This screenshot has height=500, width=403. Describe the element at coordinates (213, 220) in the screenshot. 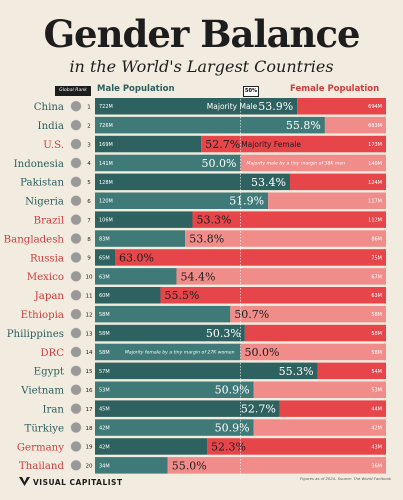

I see `percentage-label: 53.3%` at that location.